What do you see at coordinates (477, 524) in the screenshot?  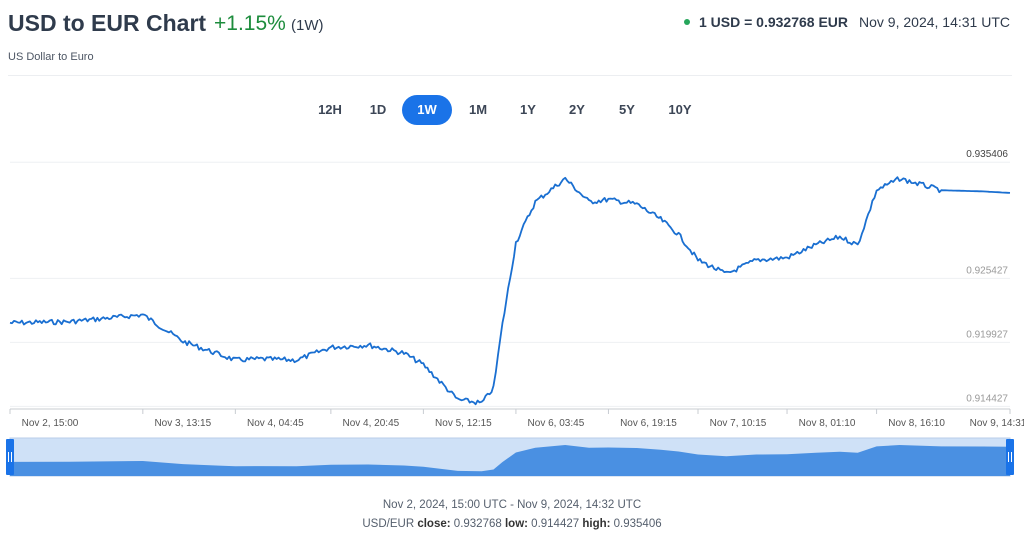 I see `close-value: 0.932768` at bounding box center [477, 524].